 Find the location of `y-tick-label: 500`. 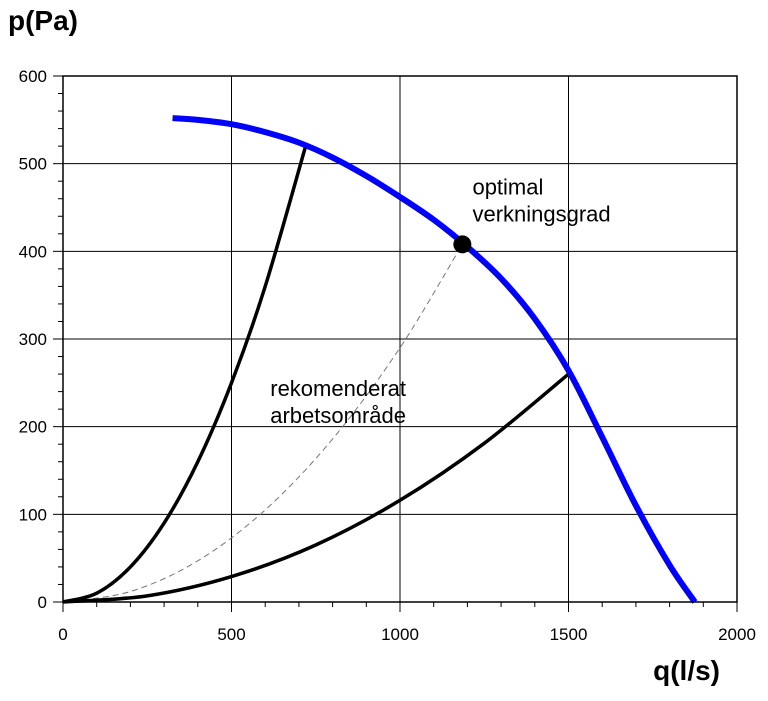

y-tick-label: 500 is located at coordinates (33, 164).